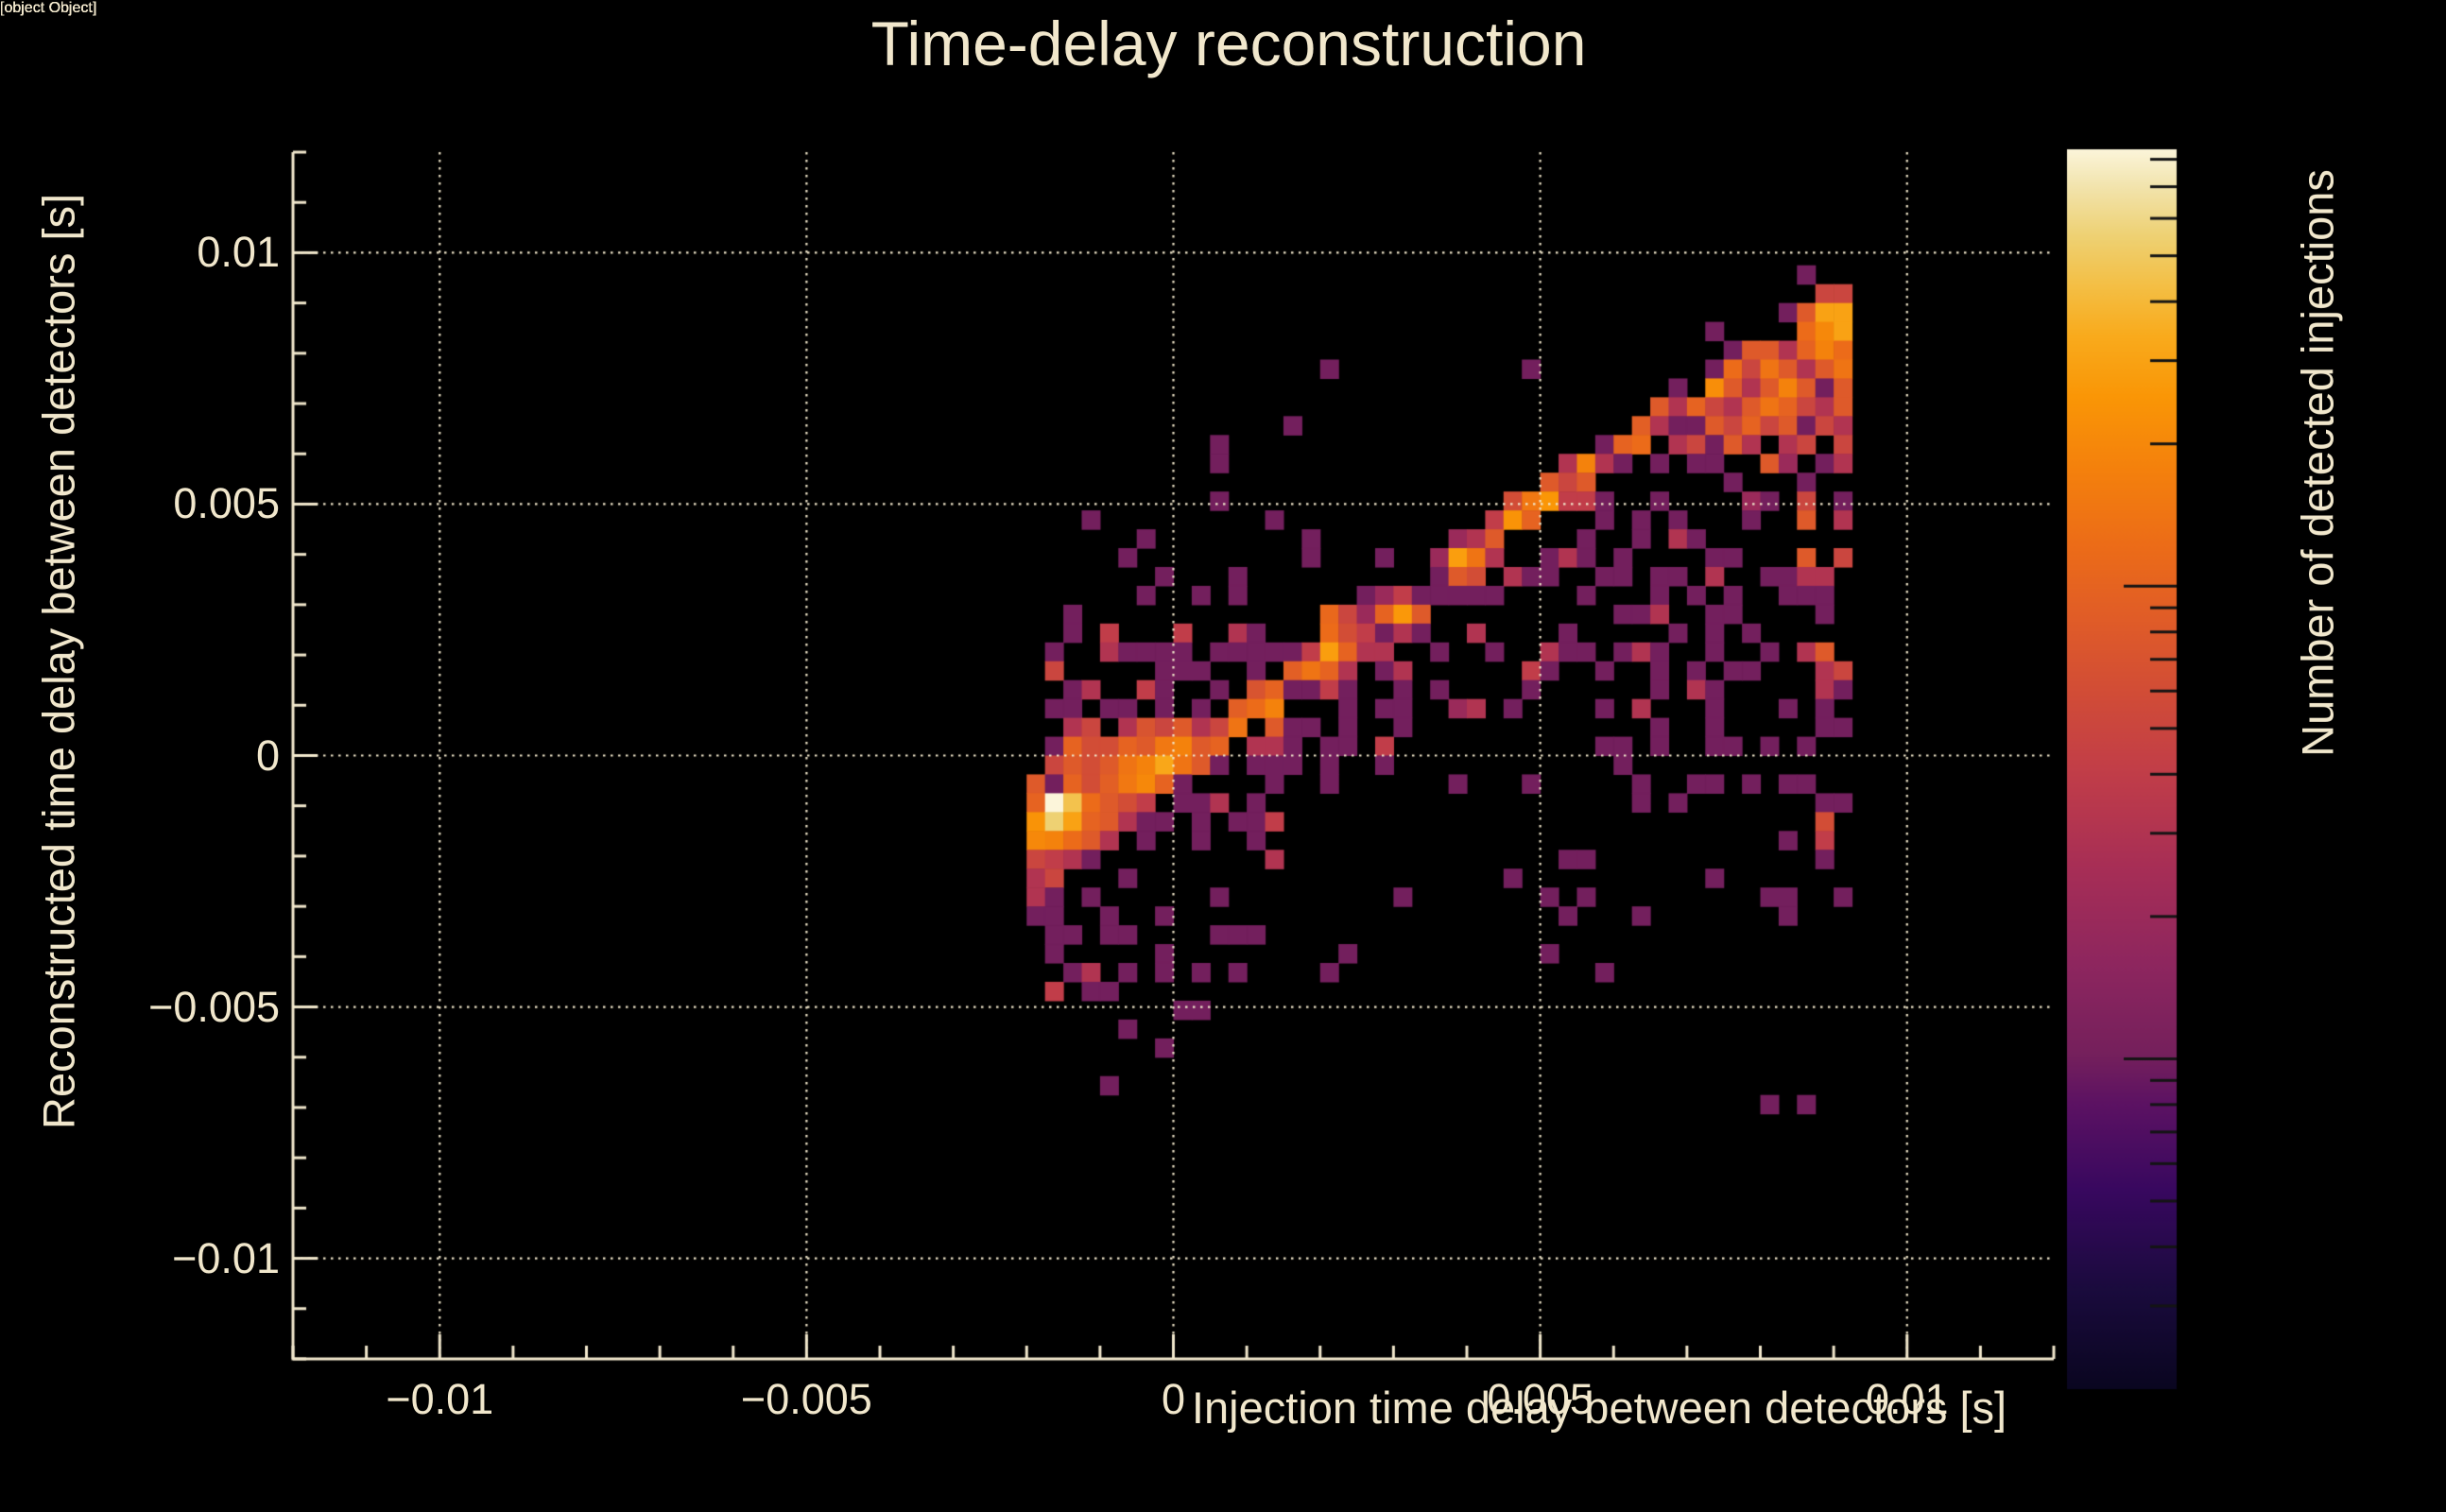 The width and height of the screenshot is (2446, 1512). I want to click on 10: [object Object], so click(48, 8).